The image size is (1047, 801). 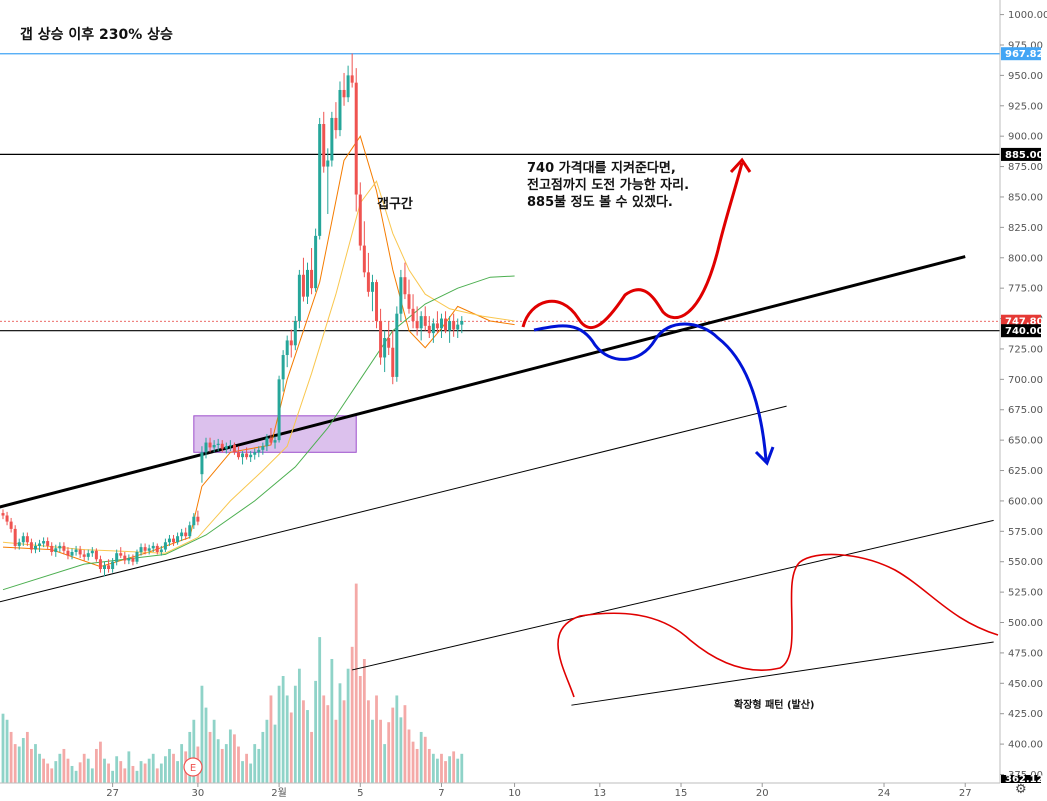 I want to click on price-tick-label: 475.00, so click(x=1025, y=653).